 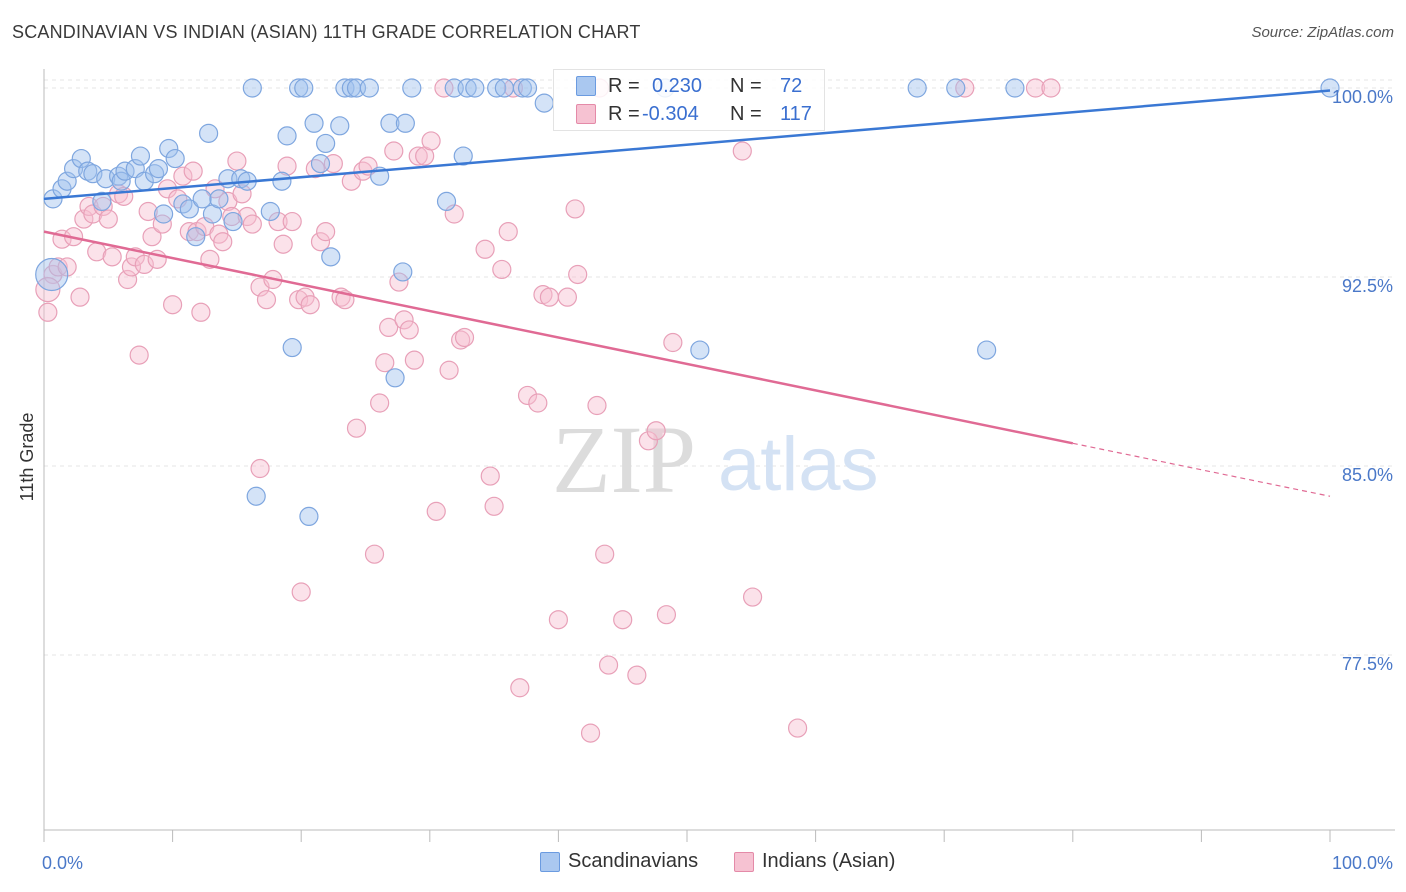 What do you see at coordinates (670, 113) in the screenshot?
I see `legend-r-value: -0.304` at bounding box center [670, 113].